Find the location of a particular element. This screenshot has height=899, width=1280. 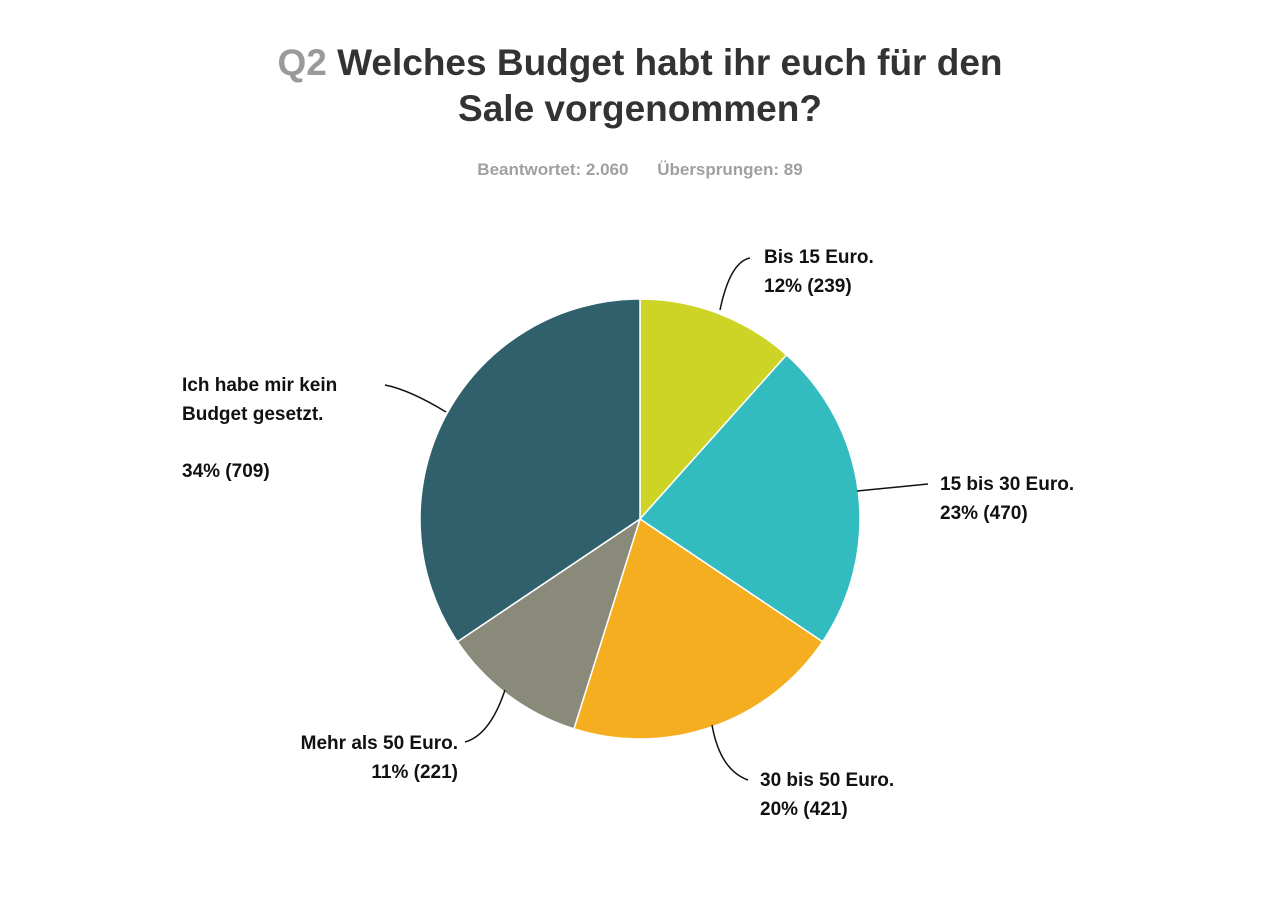

slice-value-label: 12% (239) is located at coordinates (808, 286).